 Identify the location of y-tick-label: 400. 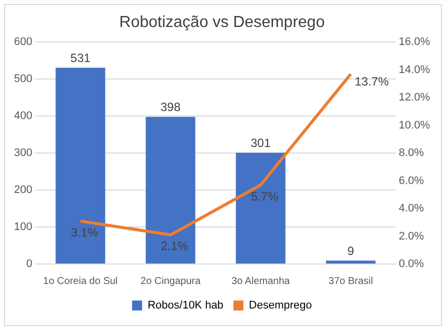
(23, 116).